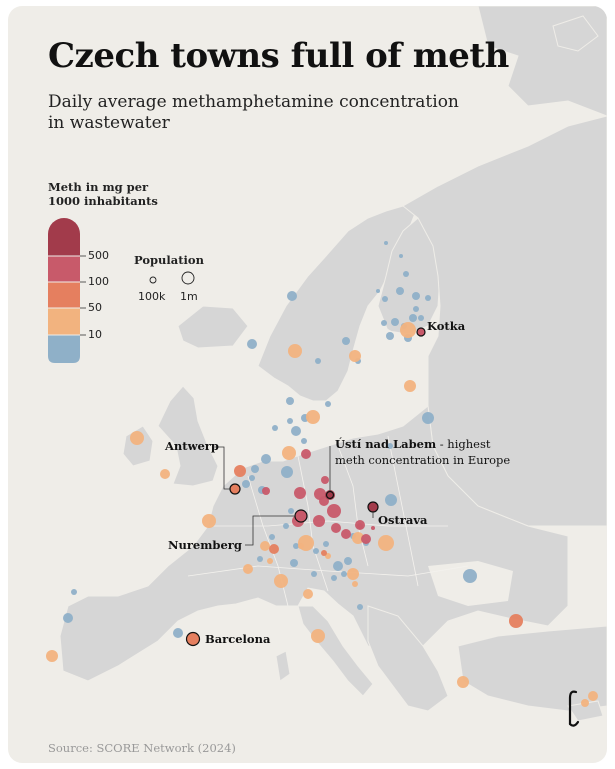 The height and width of the screenshot is (769, 615). I want to click on publisher-logo-icon, so click(574, 708).